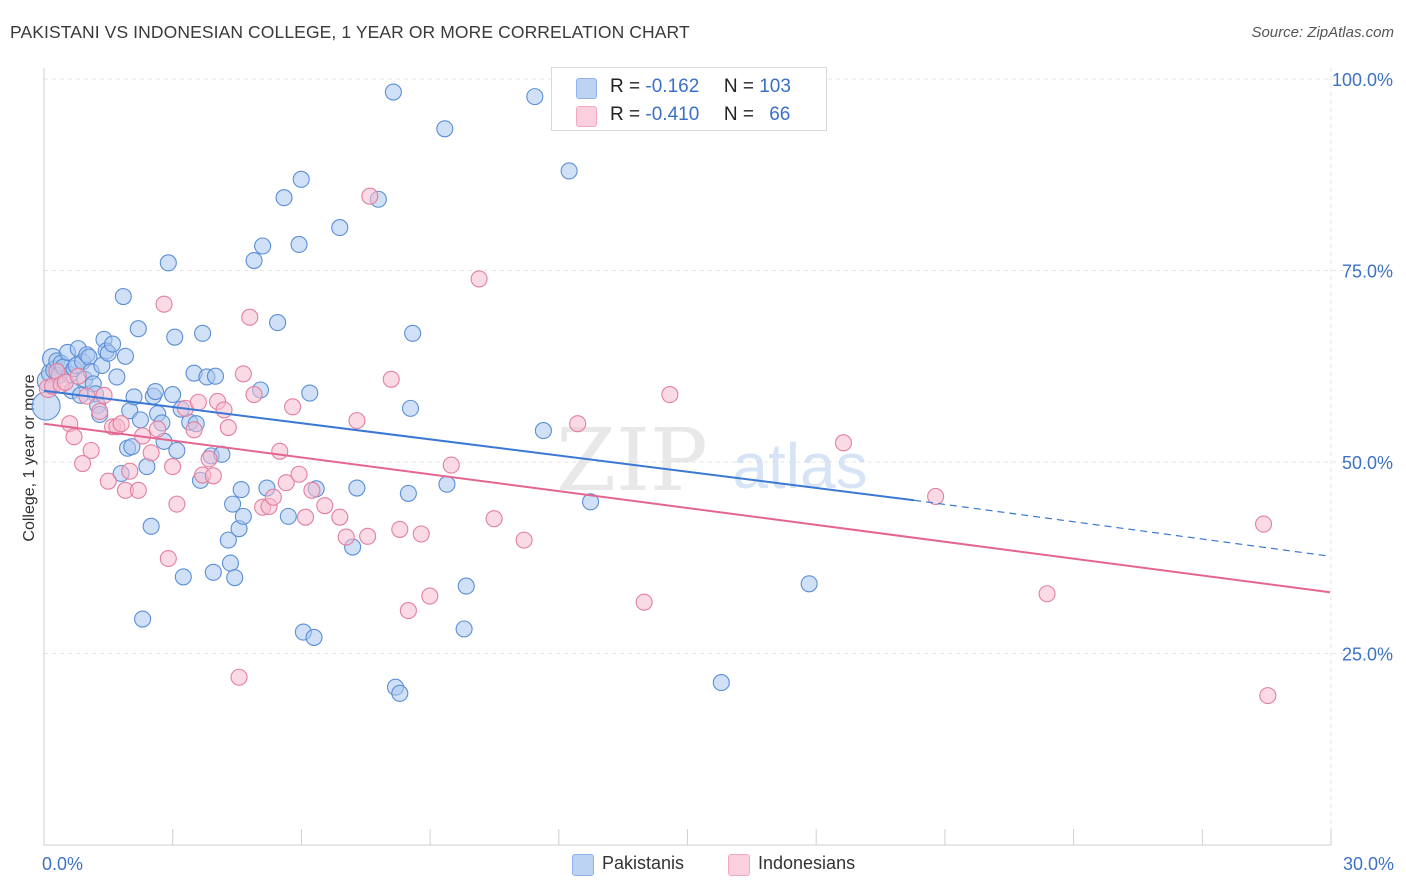 The height and width of the screenshot is (892, 1406). Describe the element at coordinates (775, 86) in the screenshot. I see `stats-n-value-pakistanis: 103` at that location.